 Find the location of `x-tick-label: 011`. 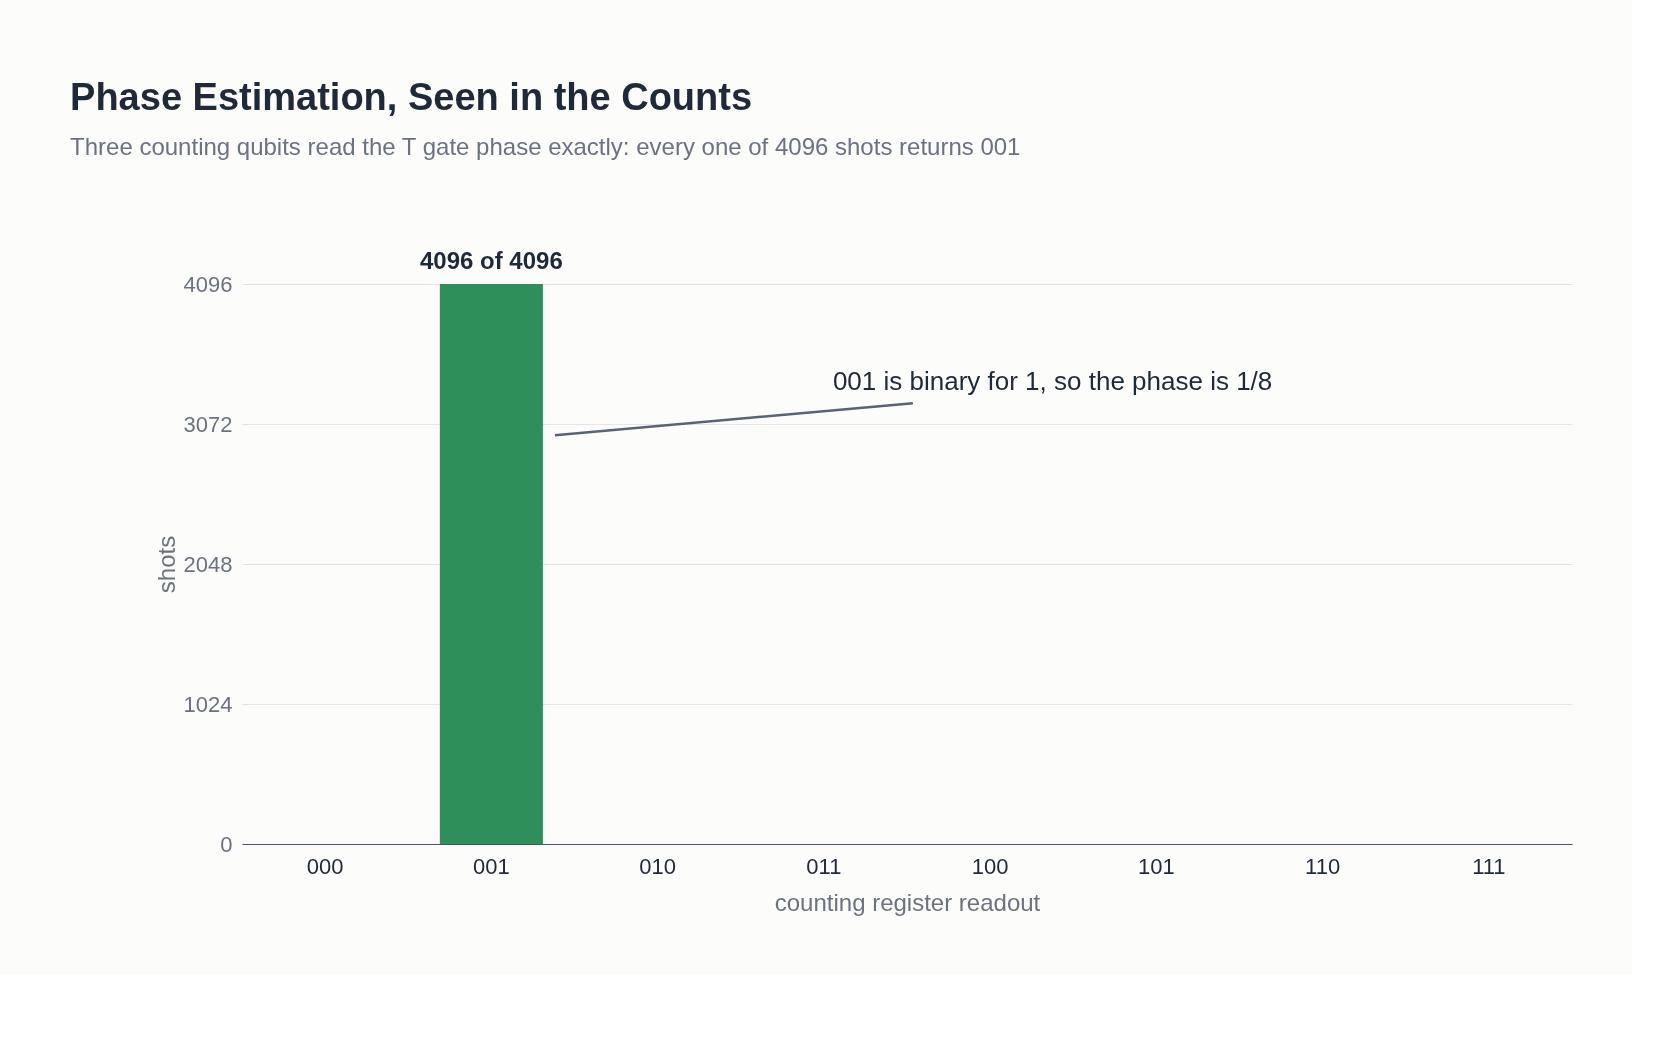

x-tick-label: 011 is located at coordinates (824, 866).